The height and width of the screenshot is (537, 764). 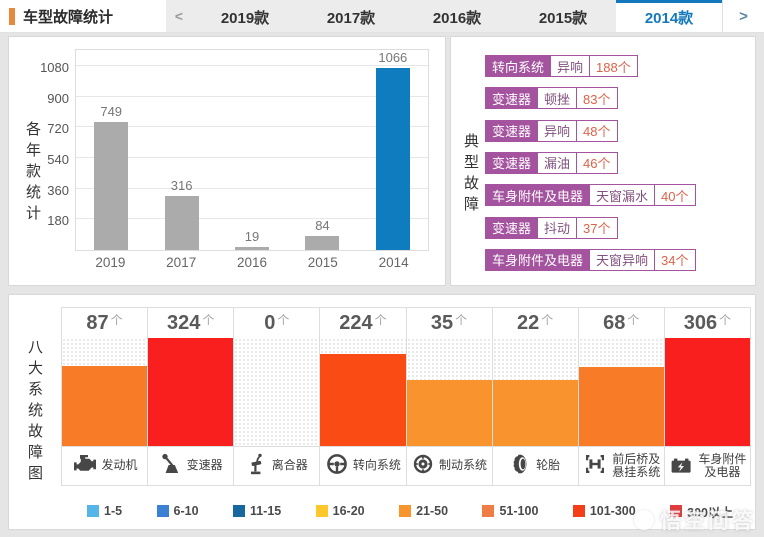 What do you see at coordinates (245, 18) in the screenshot?
I see `tab-2019款: 2019款` at bounding box center [245, 18].